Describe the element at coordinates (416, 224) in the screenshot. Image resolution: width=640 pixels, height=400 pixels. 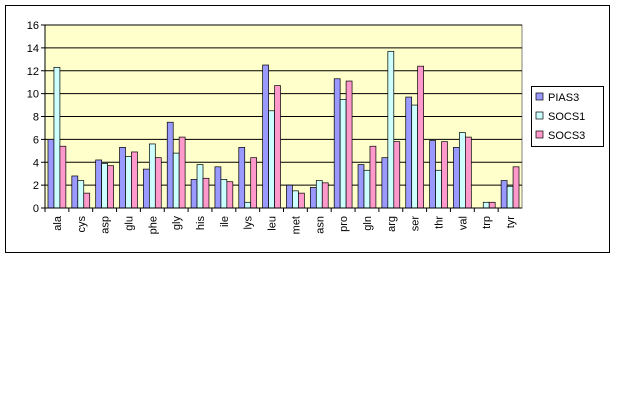
I see `x-tick-label: ser` at that location.